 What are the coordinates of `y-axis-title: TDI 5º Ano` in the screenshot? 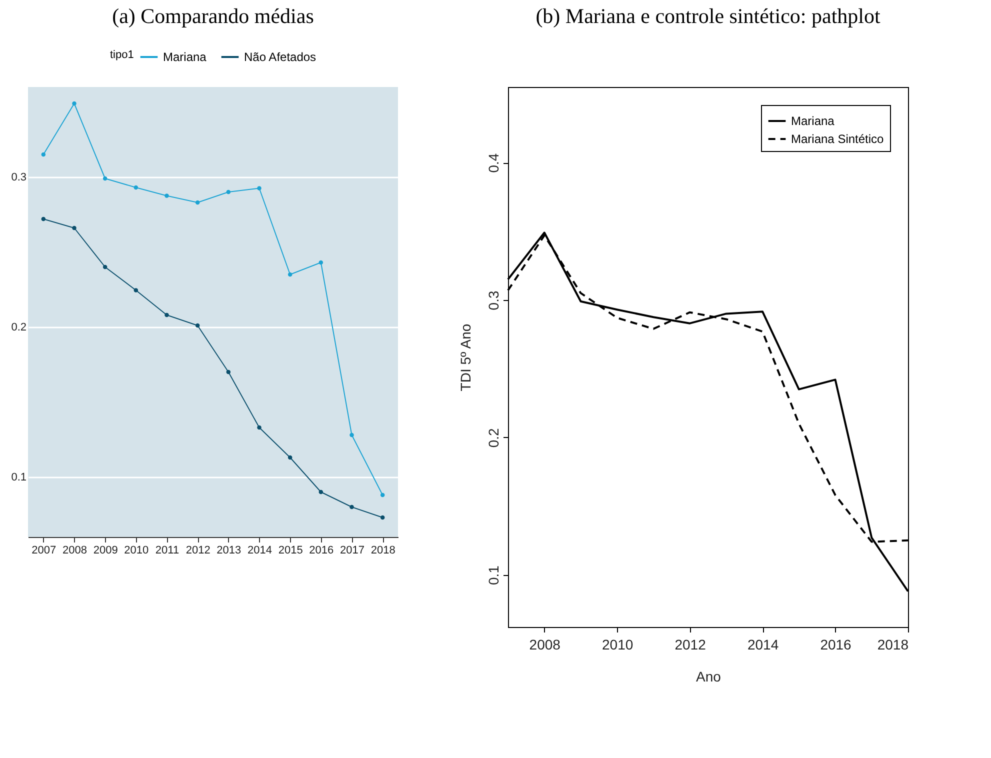 It's located at (466, 358).